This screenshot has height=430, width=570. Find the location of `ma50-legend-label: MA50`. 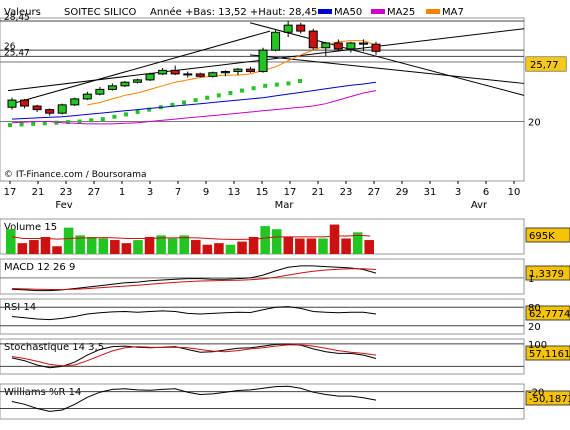

ma50-legend-label: MA50 is located at coordinates (348, 12).